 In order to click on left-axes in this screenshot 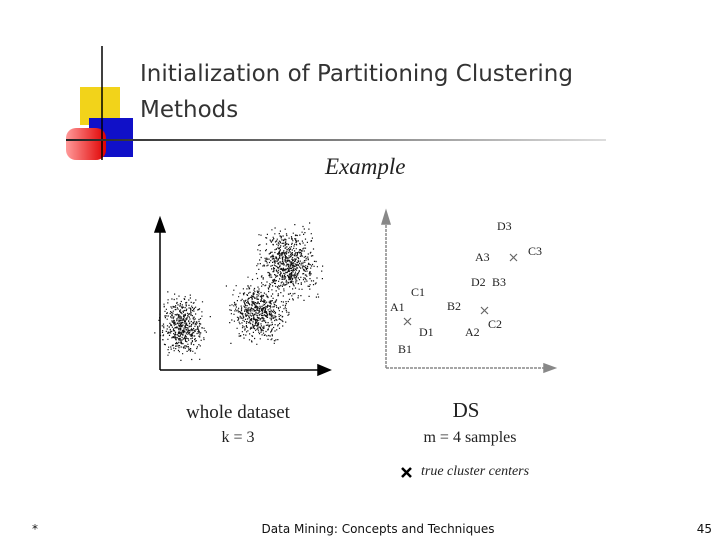, I will do `click(242, 296)`.